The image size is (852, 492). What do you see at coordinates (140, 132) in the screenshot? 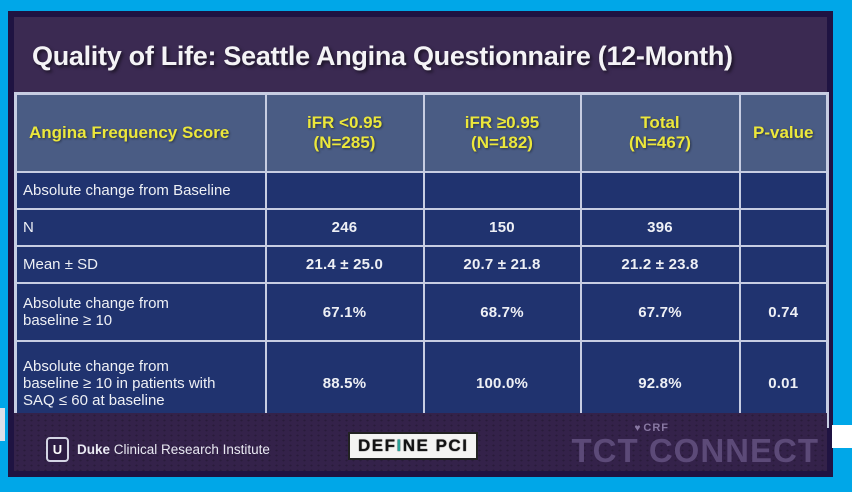
I see `col-header-angina-frequency-score: Angina Frequency Score` at bounding box center [140, 132].